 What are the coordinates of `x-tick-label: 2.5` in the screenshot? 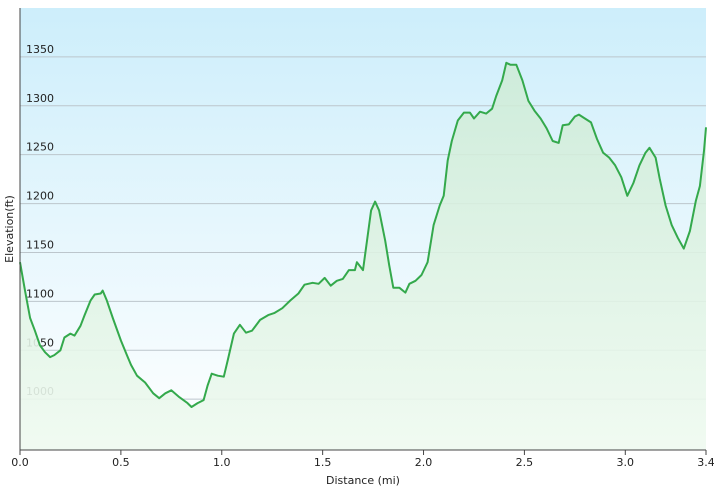 It's located at (525, 462).